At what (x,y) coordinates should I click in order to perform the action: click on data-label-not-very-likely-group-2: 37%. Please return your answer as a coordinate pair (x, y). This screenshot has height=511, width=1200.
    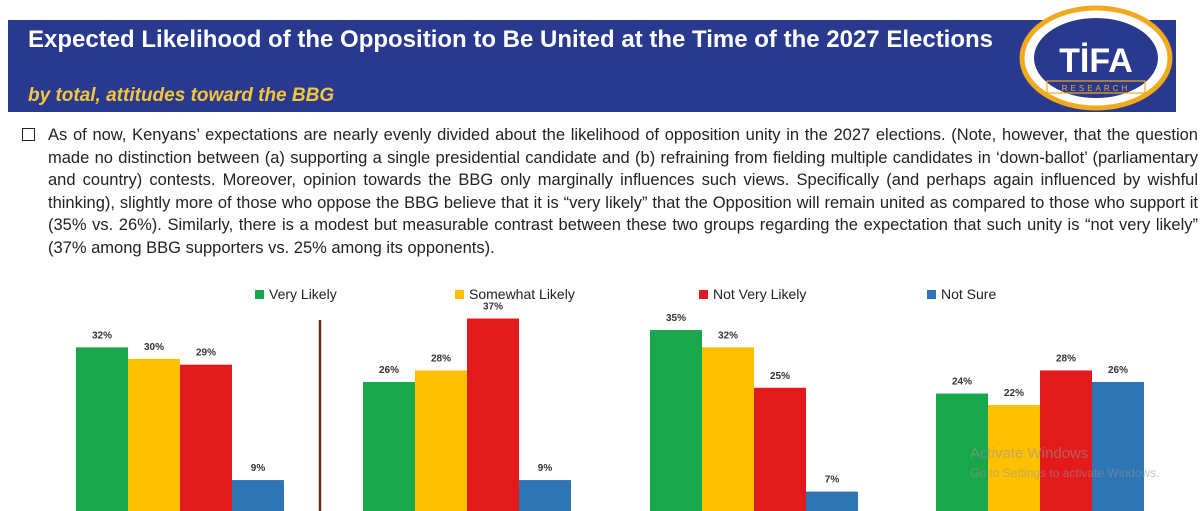
    Looking at the image, I should click on (493, 307).